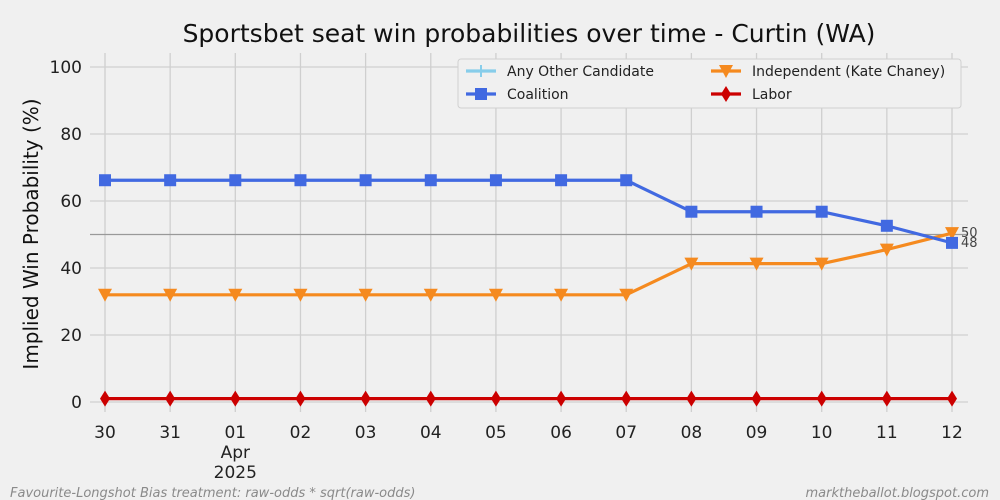 The width and height of the screenshot is (1000, 500). I want to click on x-tick-label: 11, so click(887, 433).